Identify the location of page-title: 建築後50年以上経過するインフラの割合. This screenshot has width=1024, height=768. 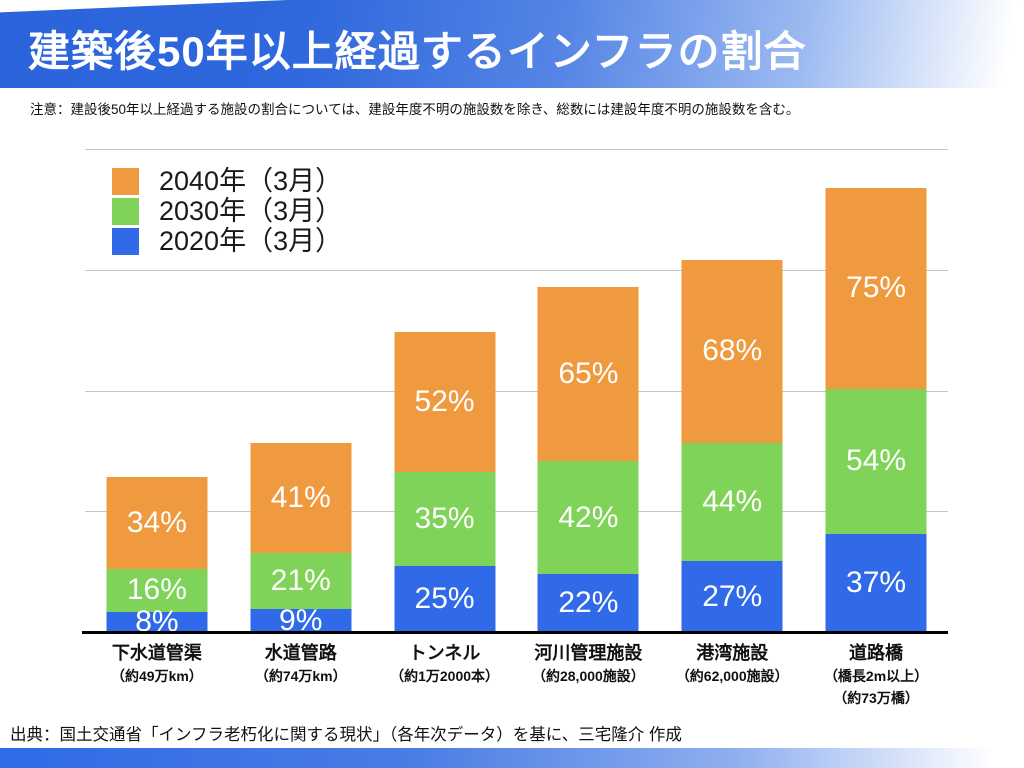
(417, 51).